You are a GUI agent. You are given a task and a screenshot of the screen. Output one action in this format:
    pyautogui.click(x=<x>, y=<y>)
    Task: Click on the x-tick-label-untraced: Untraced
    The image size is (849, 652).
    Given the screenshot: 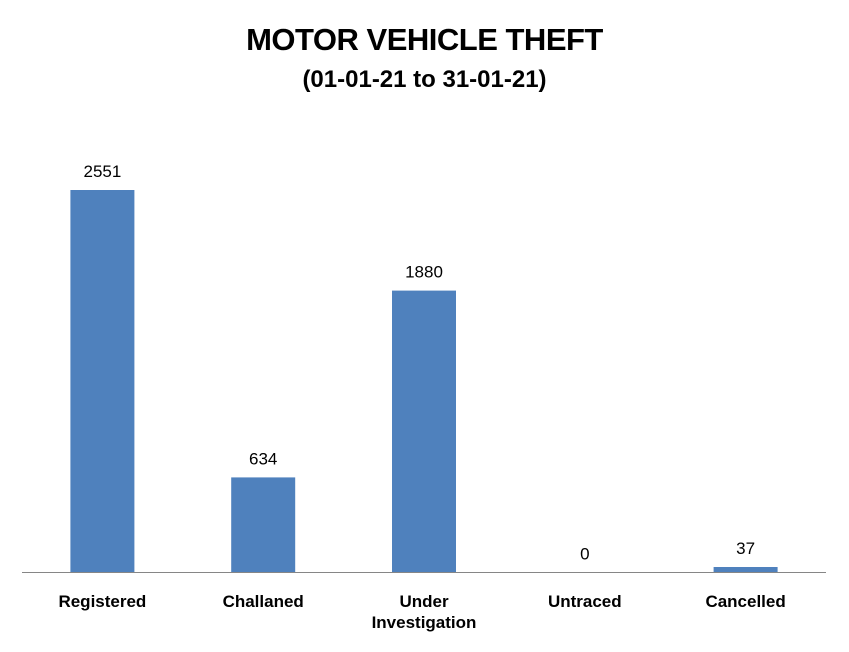 What is the action you would take?
    pyautogui.click(x=585, y=601)
    